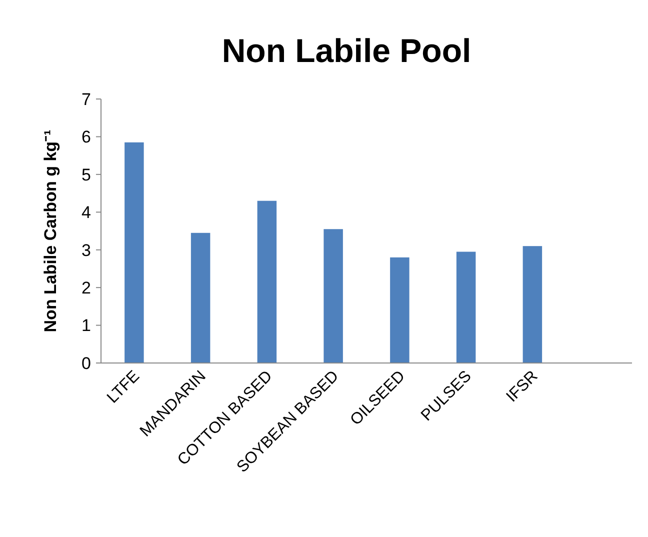  I want to click on y-tick-label: 7, so click(86, 99).